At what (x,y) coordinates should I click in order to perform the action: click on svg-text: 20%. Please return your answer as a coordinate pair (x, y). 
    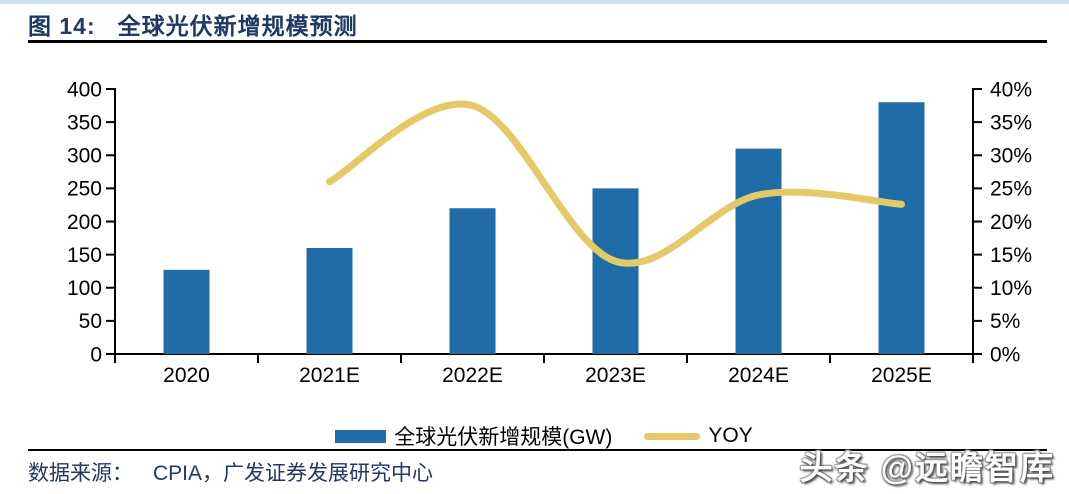
    Looking at the image, I should click on (1011, 222).